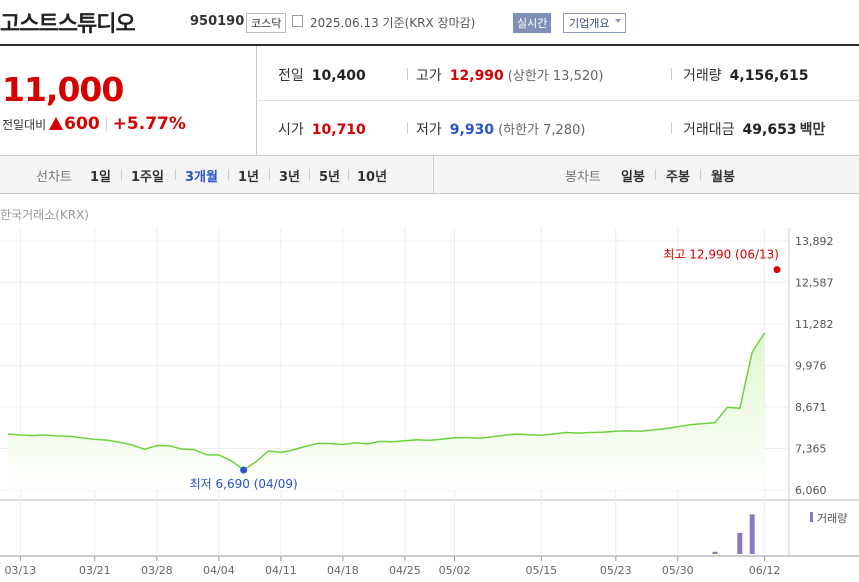  Describe the element at coordinates (149, 124) in the screenshot. I see `change-rate: +5.77%` at that location.